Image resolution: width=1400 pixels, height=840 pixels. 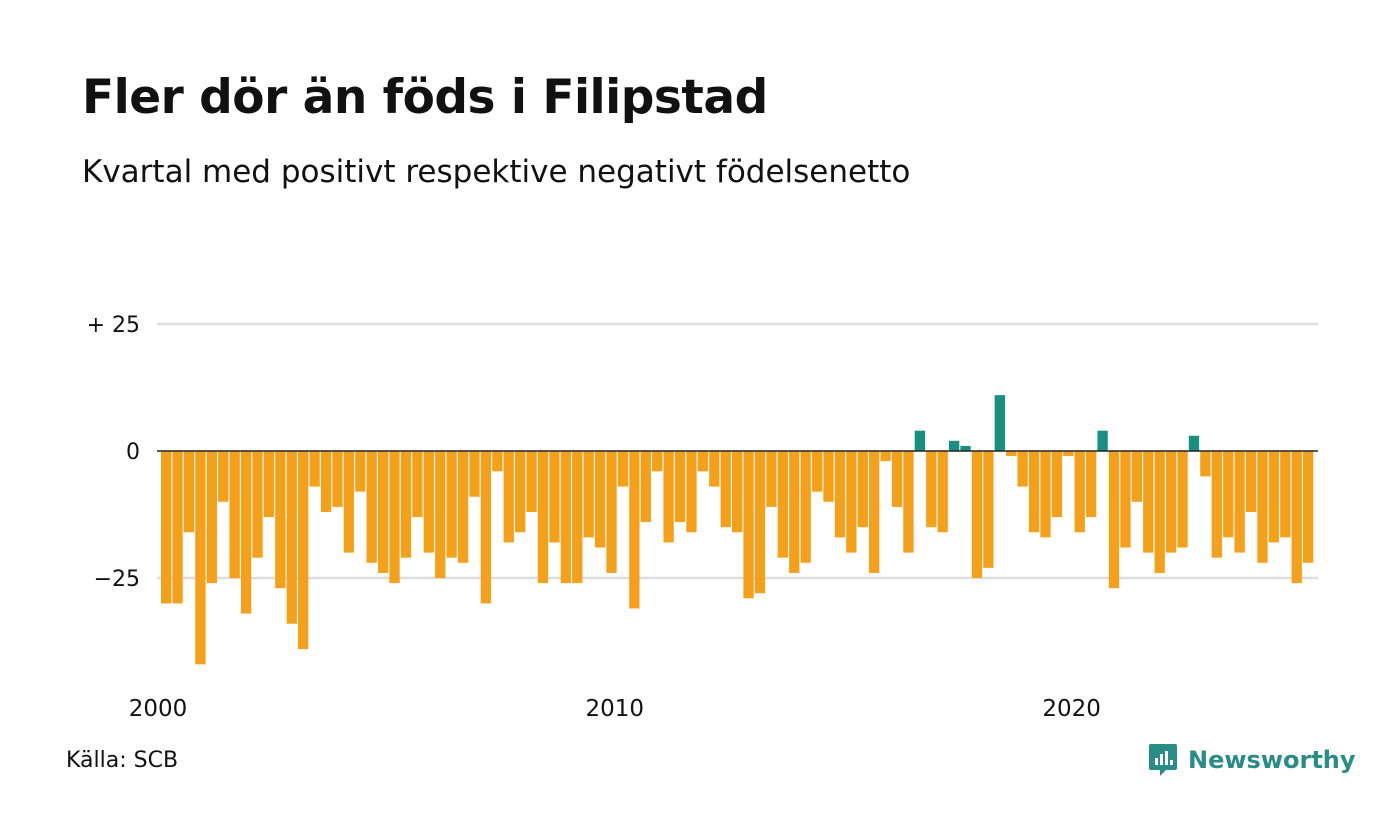 What do you see at coordinates (113, 325) in the screenshot?
I see `y-tick-label: + 25` at bounding box center [113, 325].